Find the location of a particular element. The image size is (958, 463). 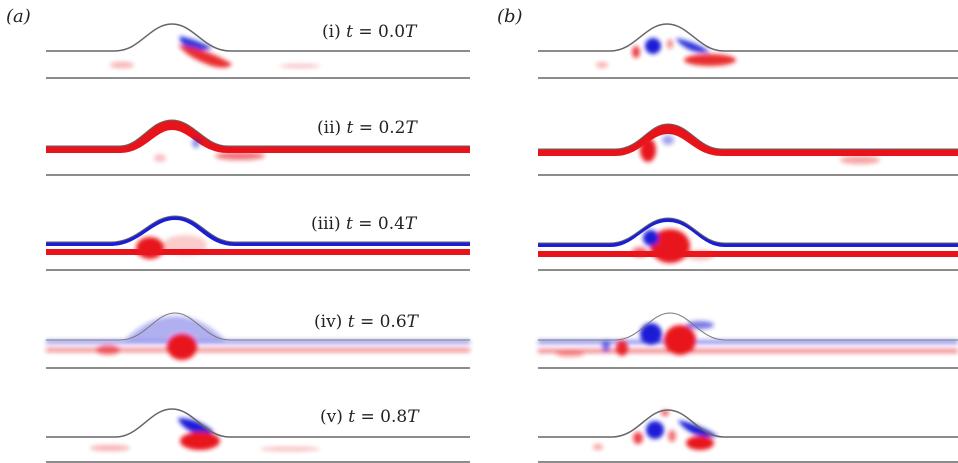

time-label-index: (ii) is located at coordinates (329, 128).